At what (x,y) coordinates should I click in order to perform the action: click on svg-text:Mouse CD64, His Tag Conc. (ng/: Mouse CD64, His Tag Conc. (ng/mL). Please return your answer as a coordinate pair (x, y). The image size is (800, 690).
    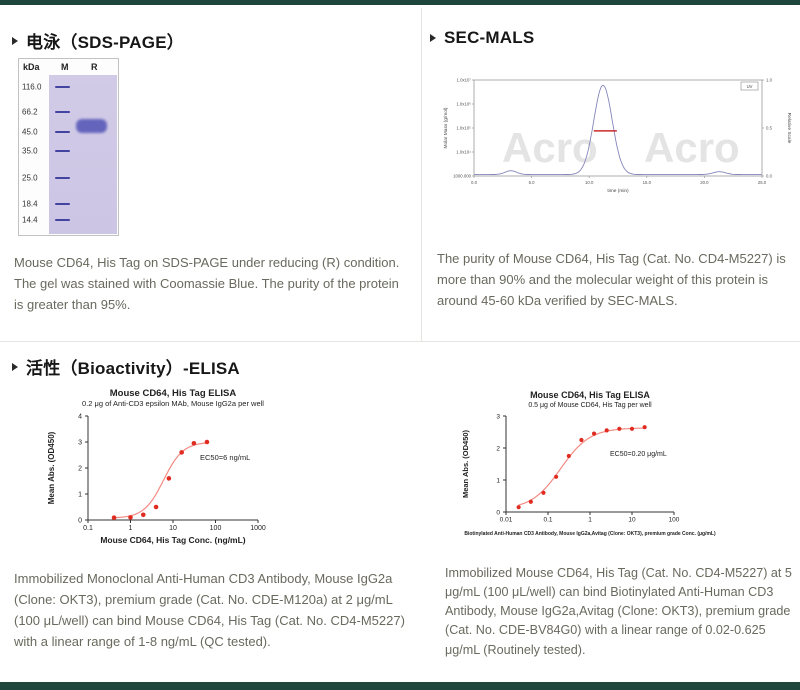
    Looking at the image, I should click on (172, 540).